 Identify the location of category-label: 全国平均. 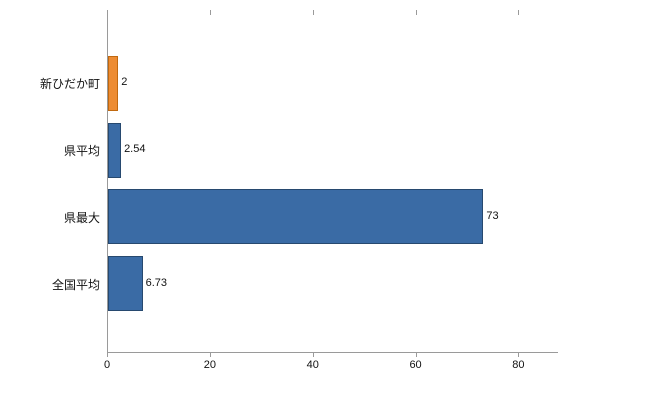
(75, 284).